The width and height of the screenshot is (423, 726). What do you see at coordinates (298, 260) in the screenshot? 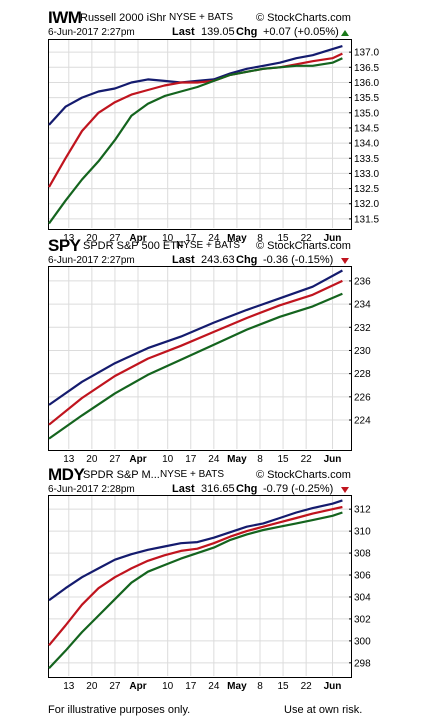
I see `chg-value: -0.36 (-0.15%)` at bounding box center [298, 260].